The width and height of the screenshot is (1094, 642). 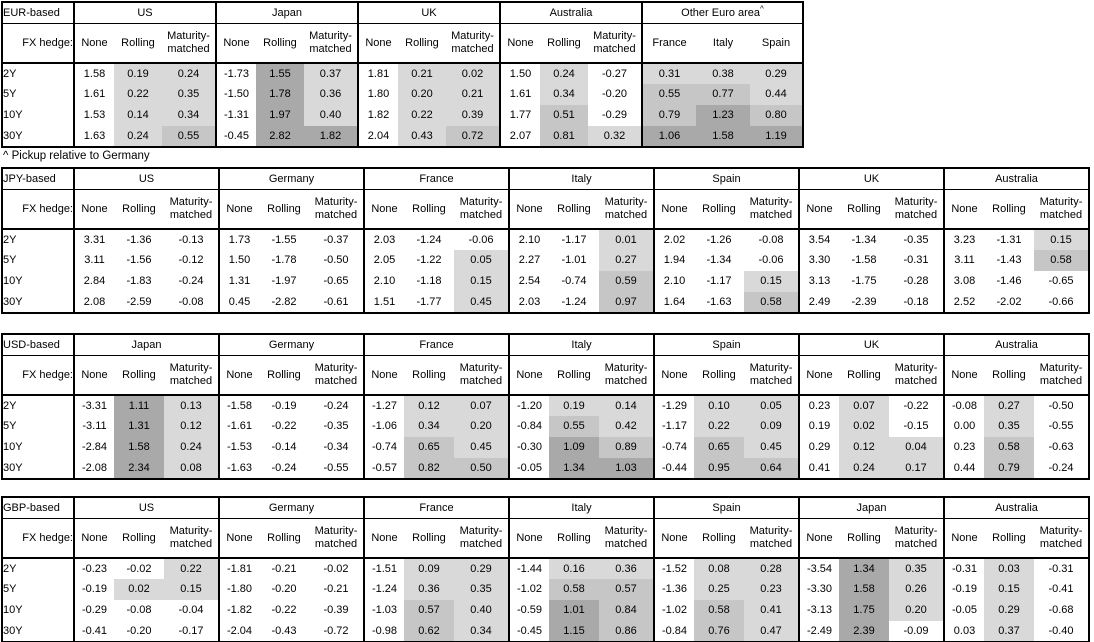 I want to click on value-cell: 1.51, so click(x=383, y=302).